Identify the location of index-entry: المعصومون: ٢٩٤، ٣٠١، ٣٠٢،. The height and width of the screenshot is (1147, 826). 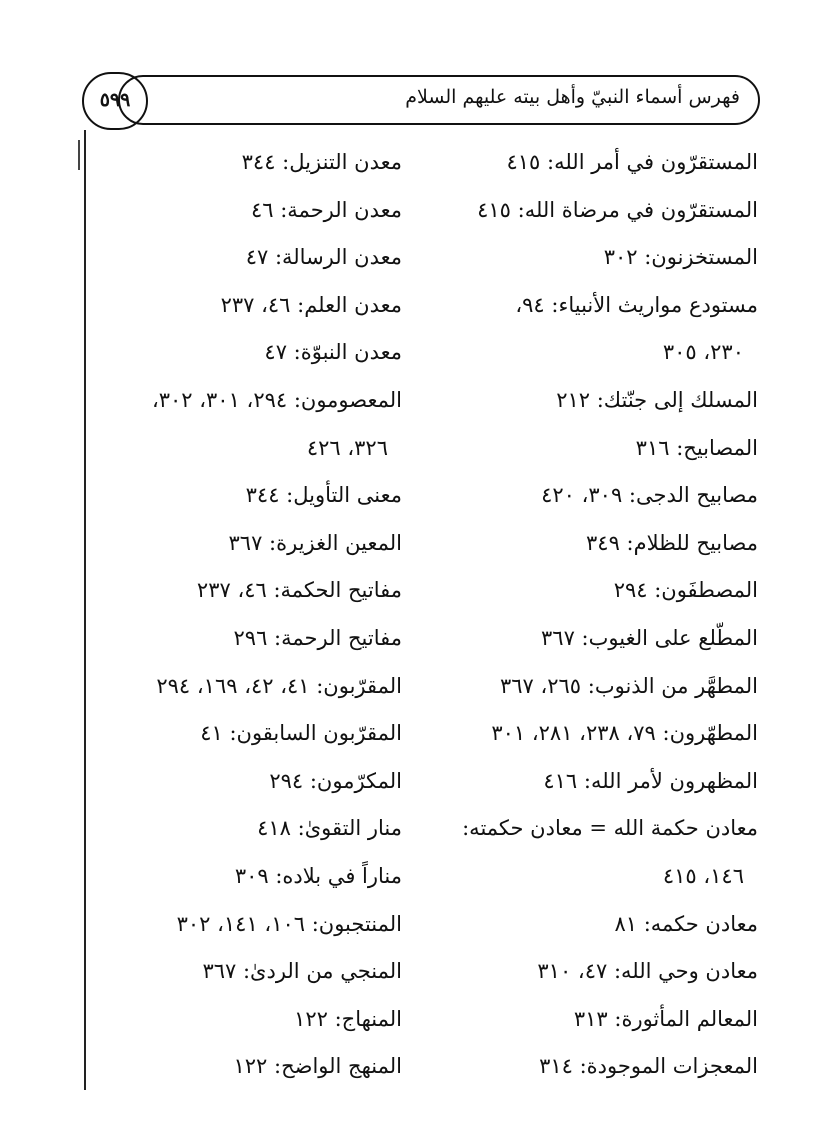
(276, 399).